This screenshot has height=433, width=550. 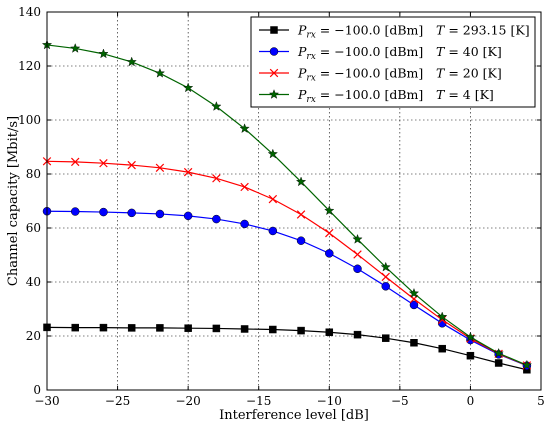 I want to click on y-tick-label: 100, so click(x=29, y=120).